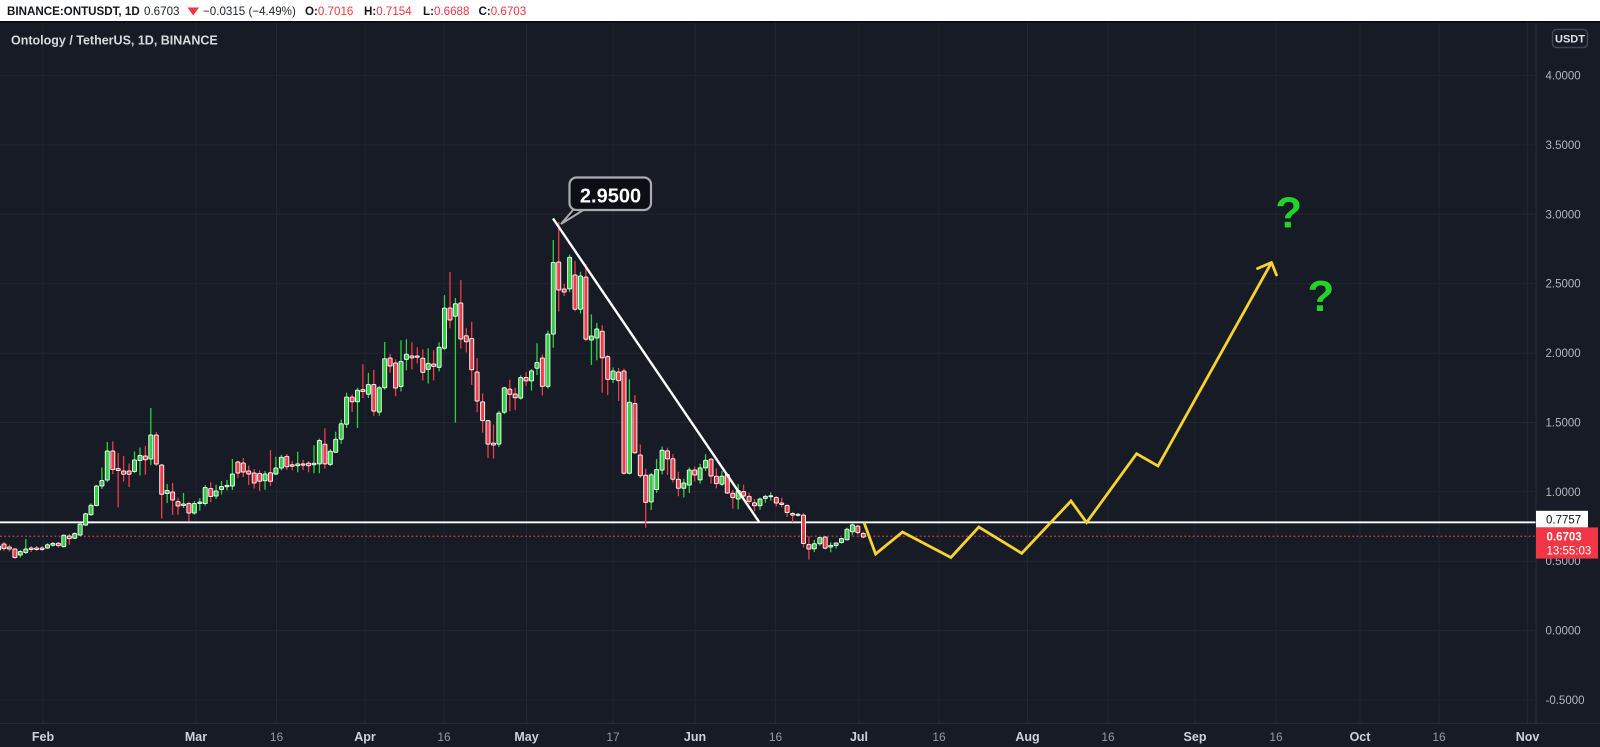 Image resolution: width=1600 pixels, height=747 pixels. Describe the element at coordinates (43, 737) in the screenshot. I see `svg-text: Feb` at that location.